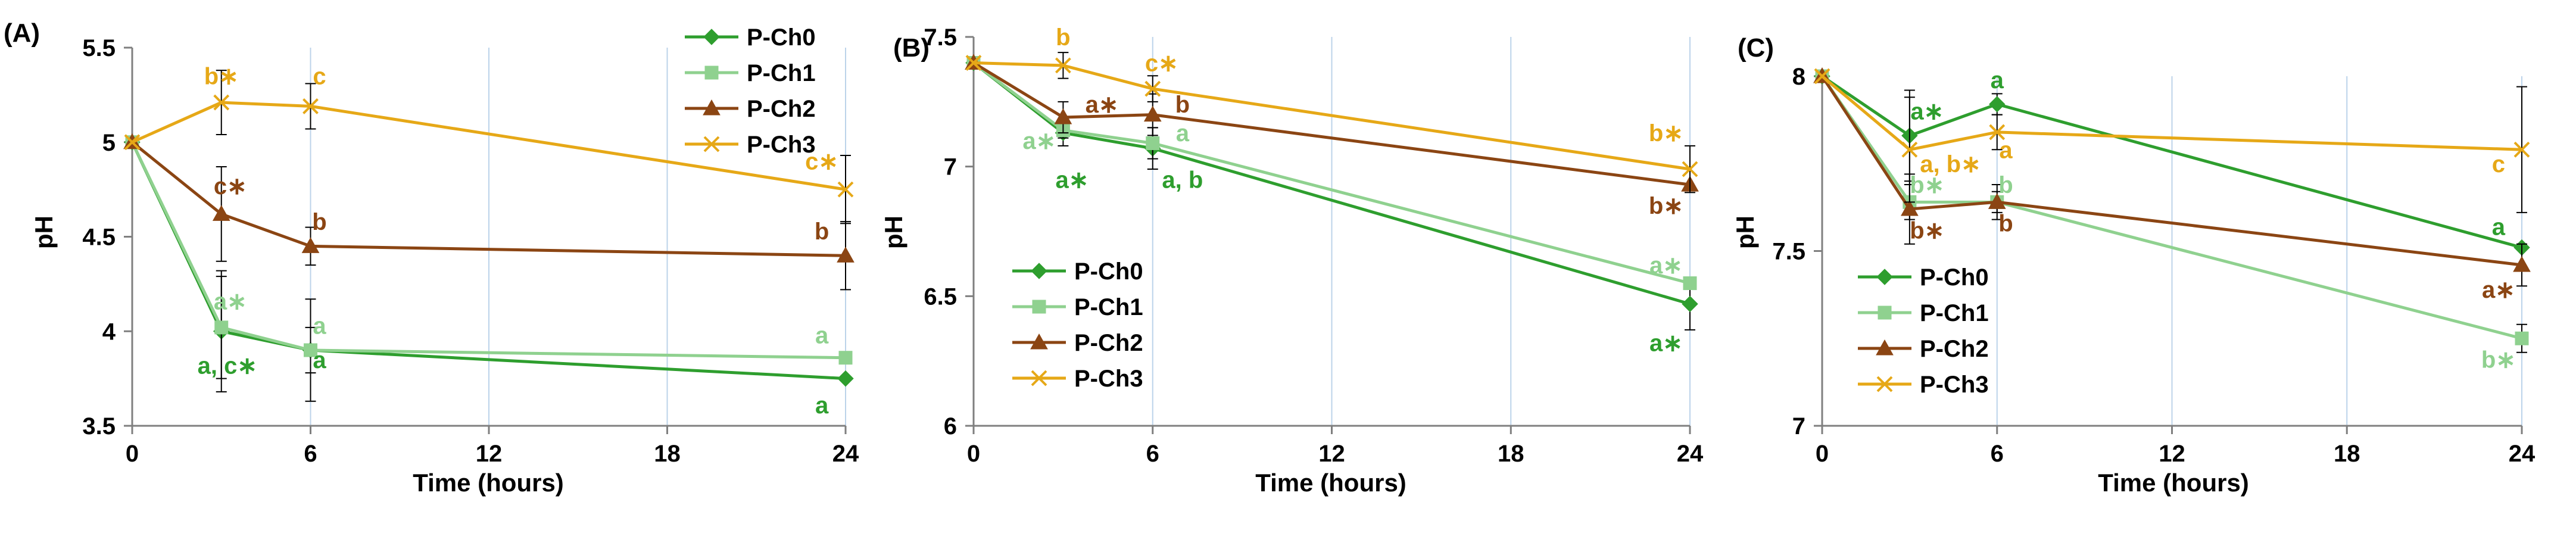 This screenshot has width=2576, height=533. What do you see at coordinates (912, 48) in the screenshot?
I see `panel-label: (B)` at bounding box center [912, 48].